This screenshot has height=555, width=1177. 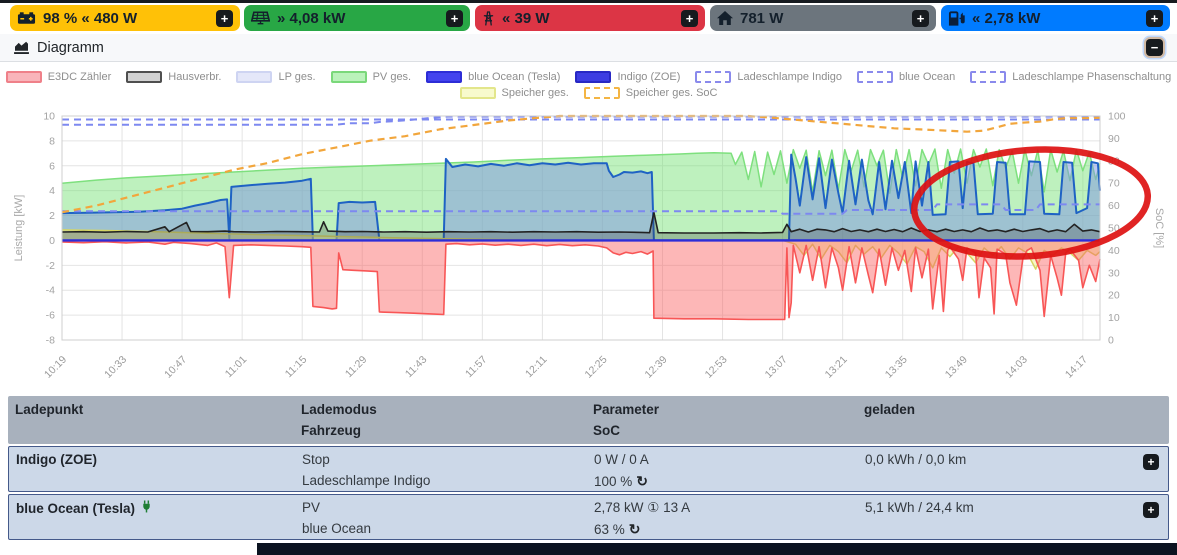 I want to click on chart-icon, so click(x=21, y=47).